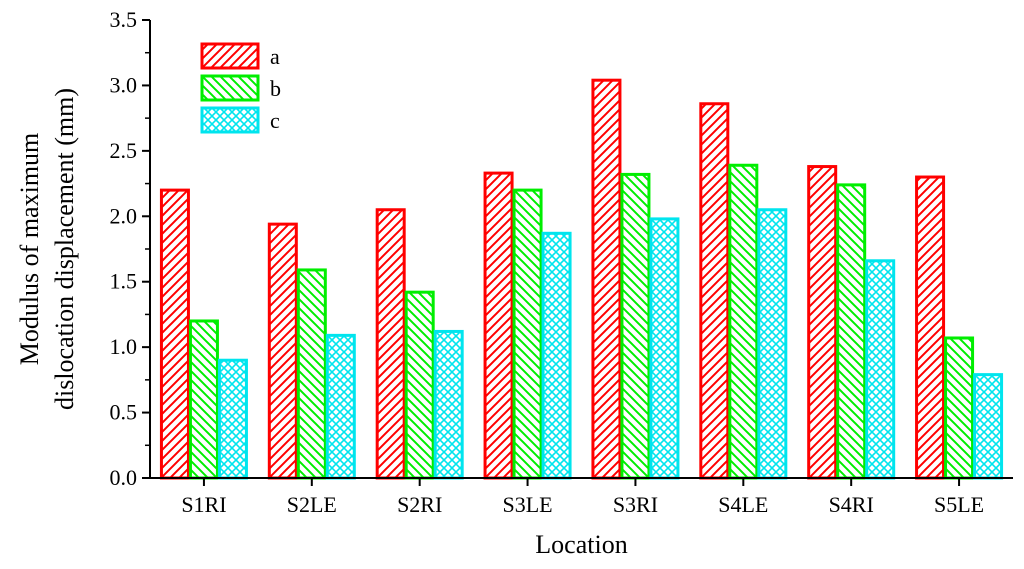  Describe the element at coordinates (772, 344) in the screenshot. I see `bar-c-s4le` at that location.